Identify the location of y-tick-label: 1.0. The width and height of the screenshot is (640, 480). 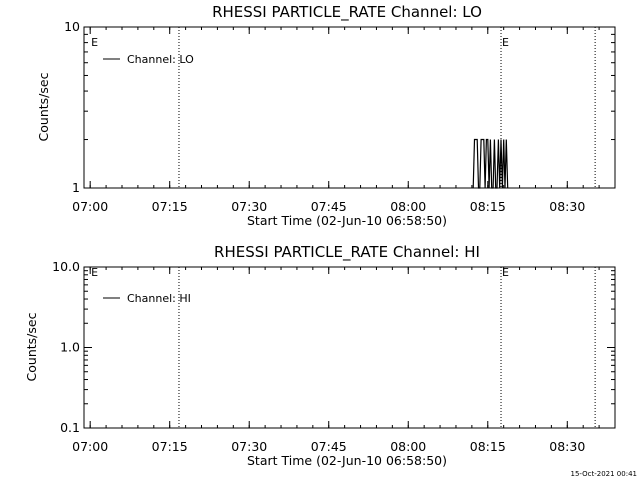
(70, 347).